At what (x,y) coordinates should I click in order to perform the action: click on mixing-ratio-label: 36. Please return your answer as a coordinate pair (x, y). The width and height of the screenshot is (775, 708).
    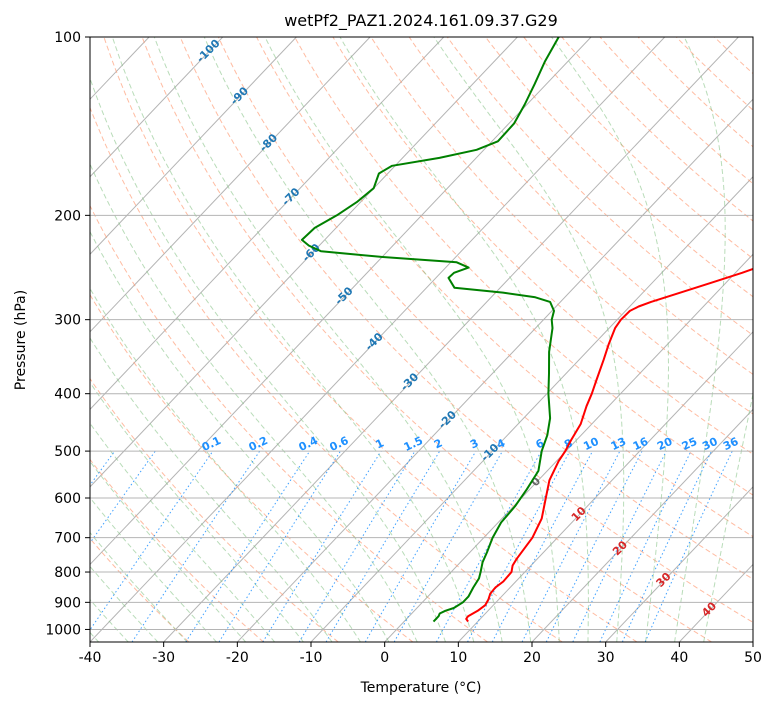
    Looking at the image, I should click on (731, 444).